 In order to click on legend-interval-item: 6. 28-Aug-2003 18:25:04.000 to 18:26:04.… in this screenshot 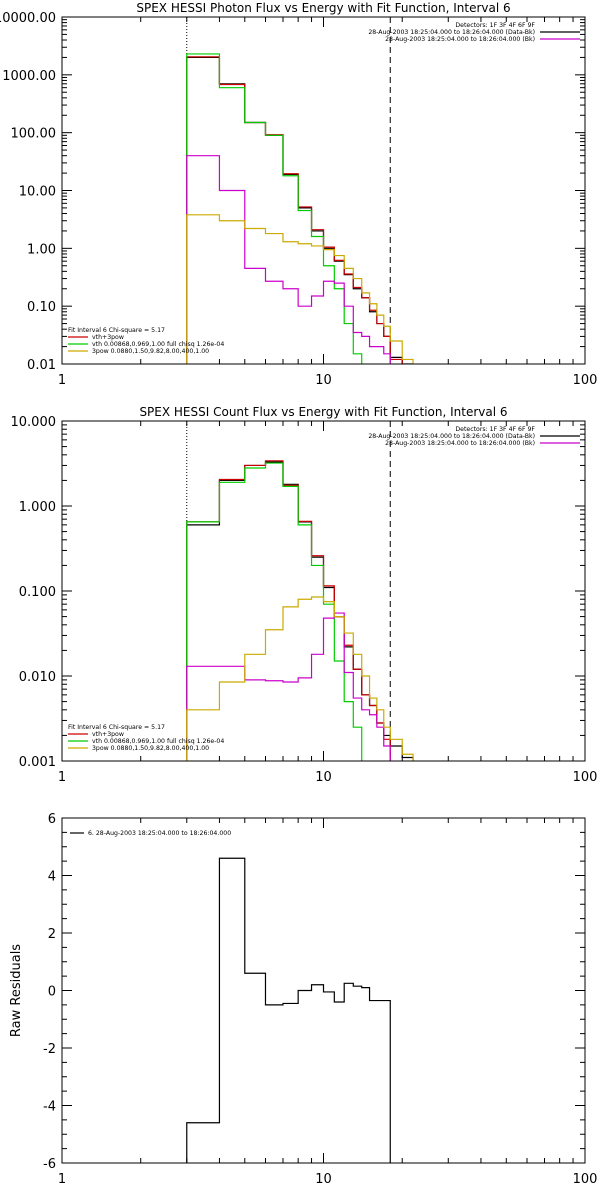, I will do `click(159, 833)`.